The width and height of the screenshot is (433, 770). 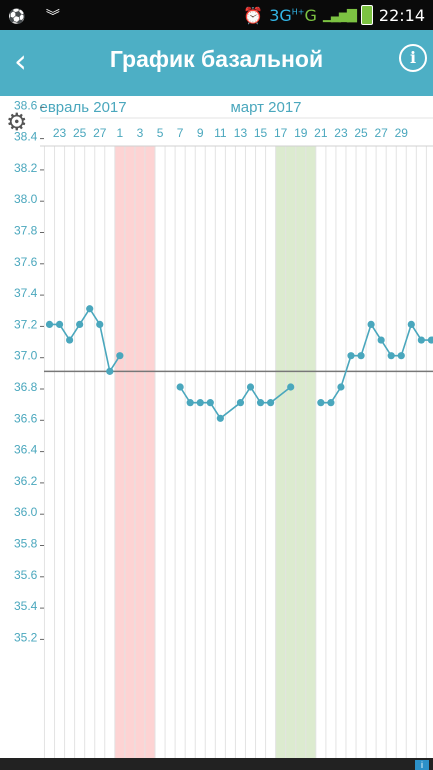 I want to click on month-label: март 2017, so click(x=265, y=107).